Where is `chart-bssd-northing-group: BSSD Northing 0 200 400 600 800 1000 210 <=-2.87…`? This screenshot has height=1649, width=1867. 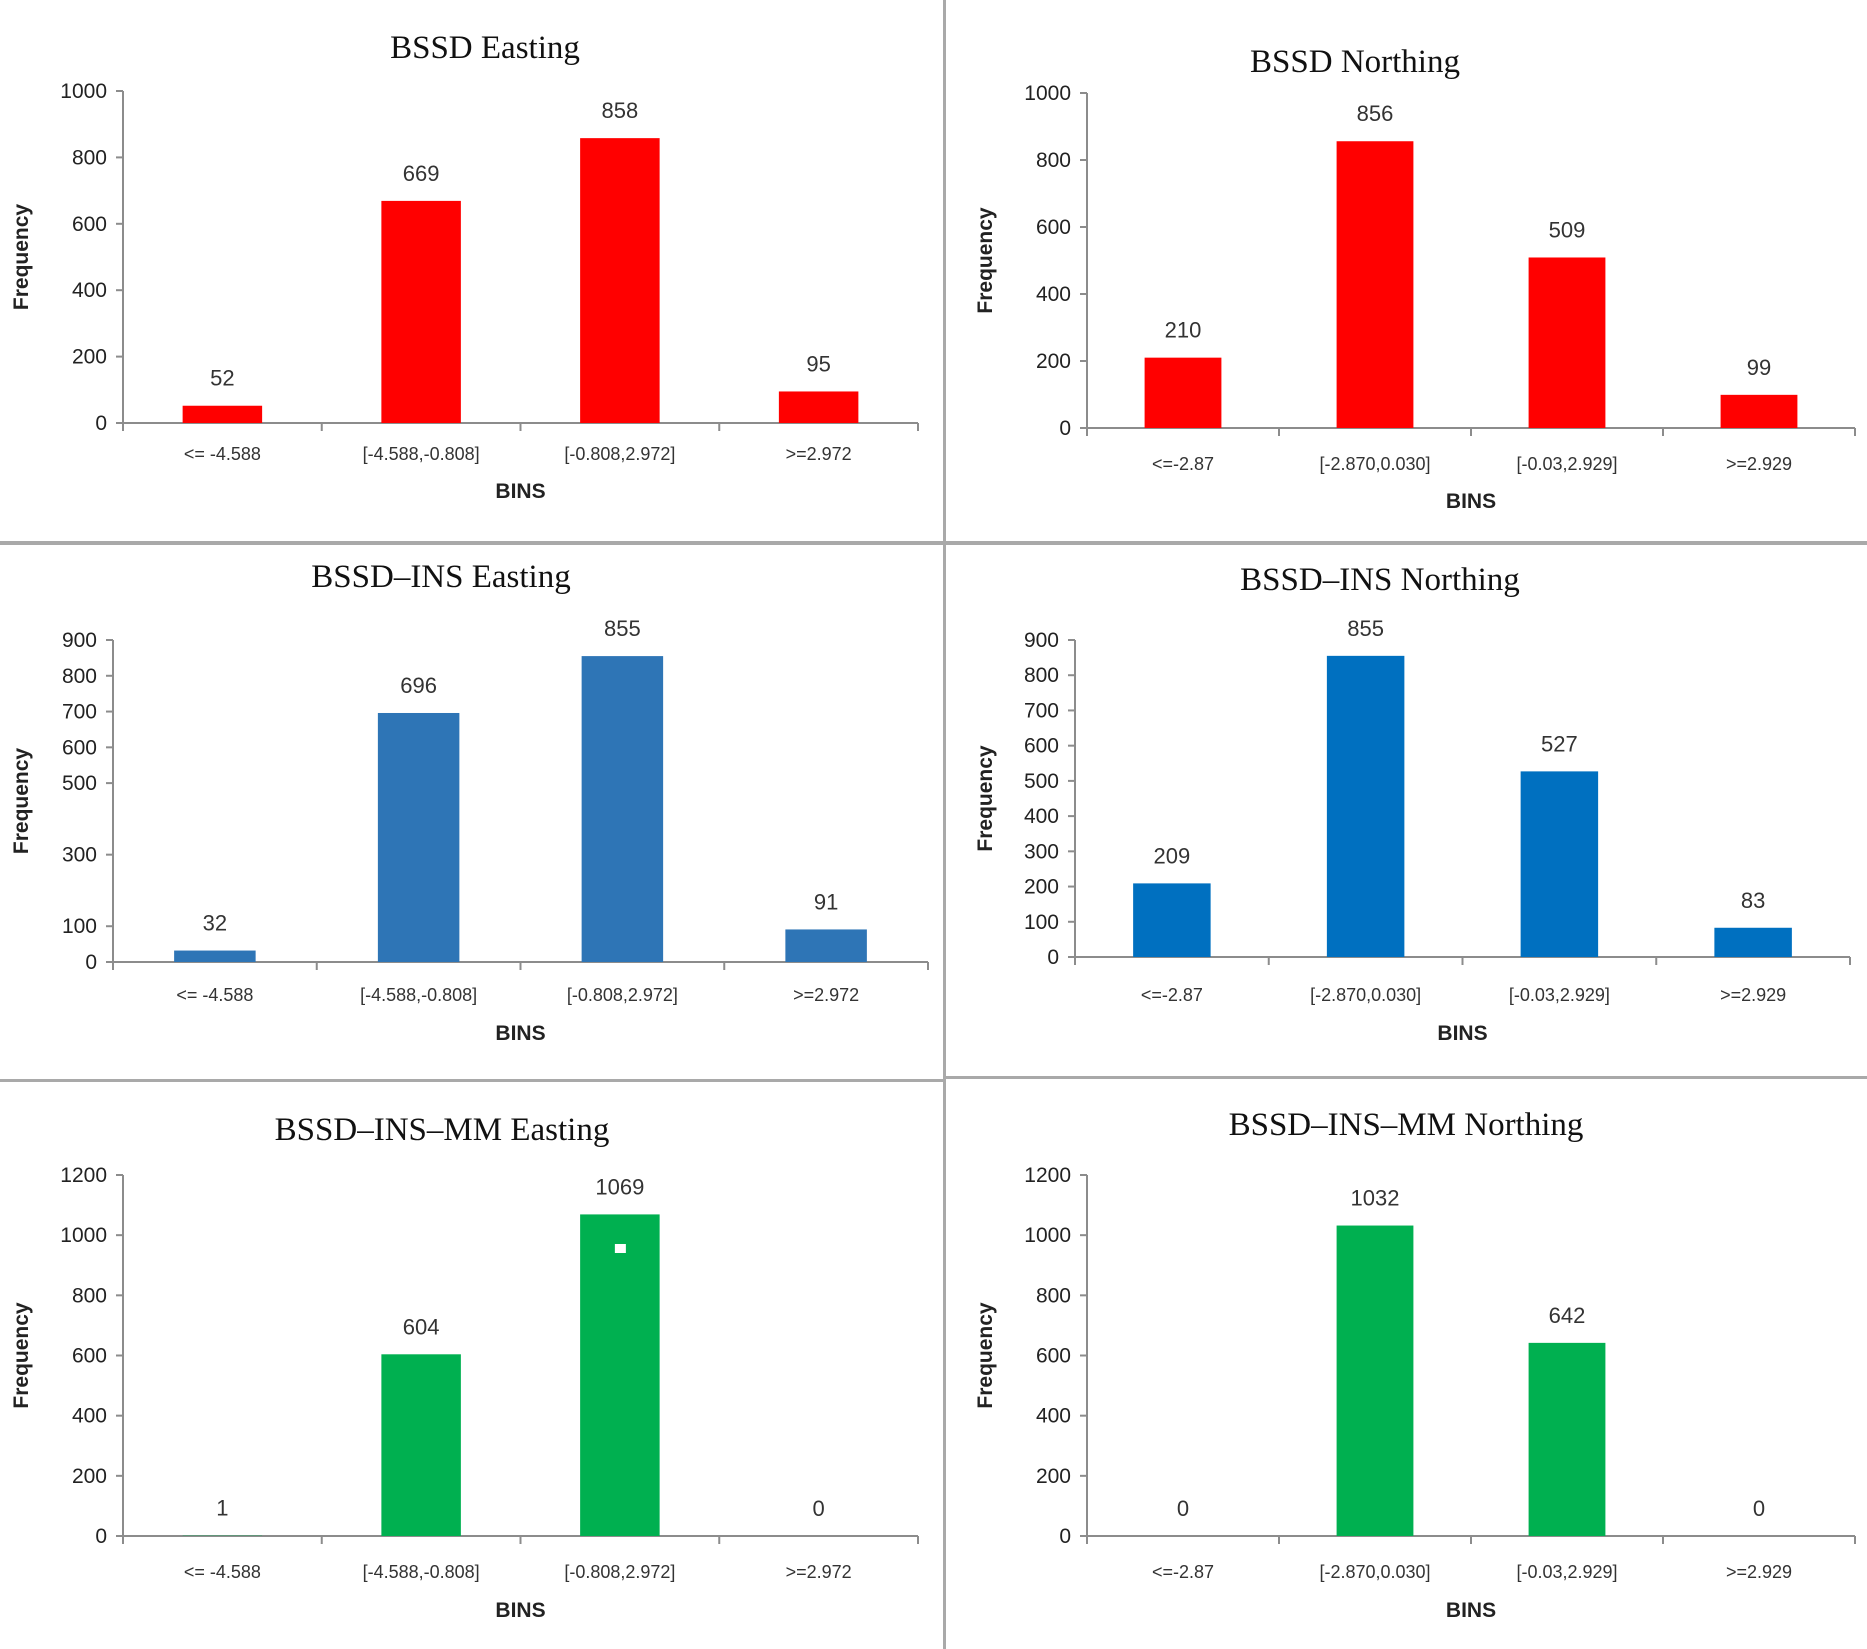
chart-bssd-northing-group: BSSD Northing 0 200 400 600 800 1000 210 <=-2.87… is located at coordinates (1415, 278).